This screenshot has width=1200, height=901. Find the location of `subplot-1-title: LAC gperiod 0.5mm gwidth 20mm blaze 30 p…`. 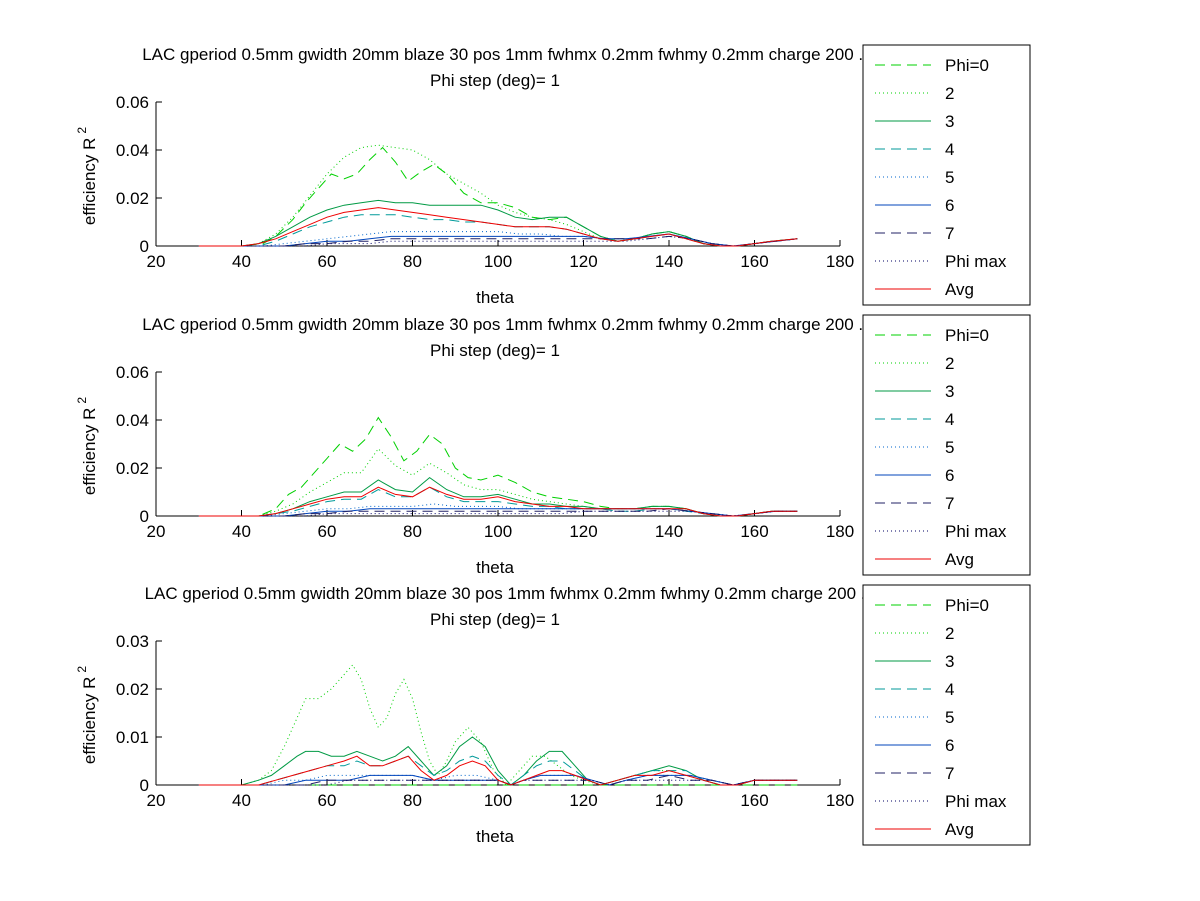

subplot-1-title: LAC gperiod 0.5mm gwidth 20mm blaze 30 p… is located at coordinates (540, 54).